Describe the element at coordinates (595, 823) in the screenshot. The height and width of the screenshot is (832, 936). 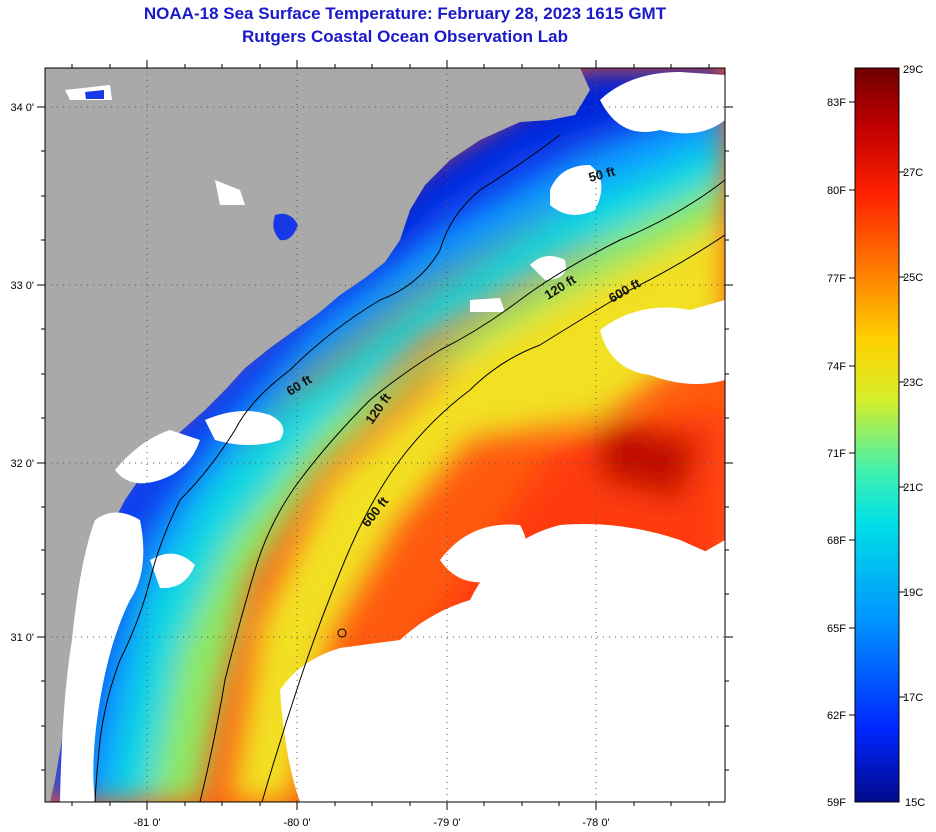
I see `lon-label: -78 0'` at that location.